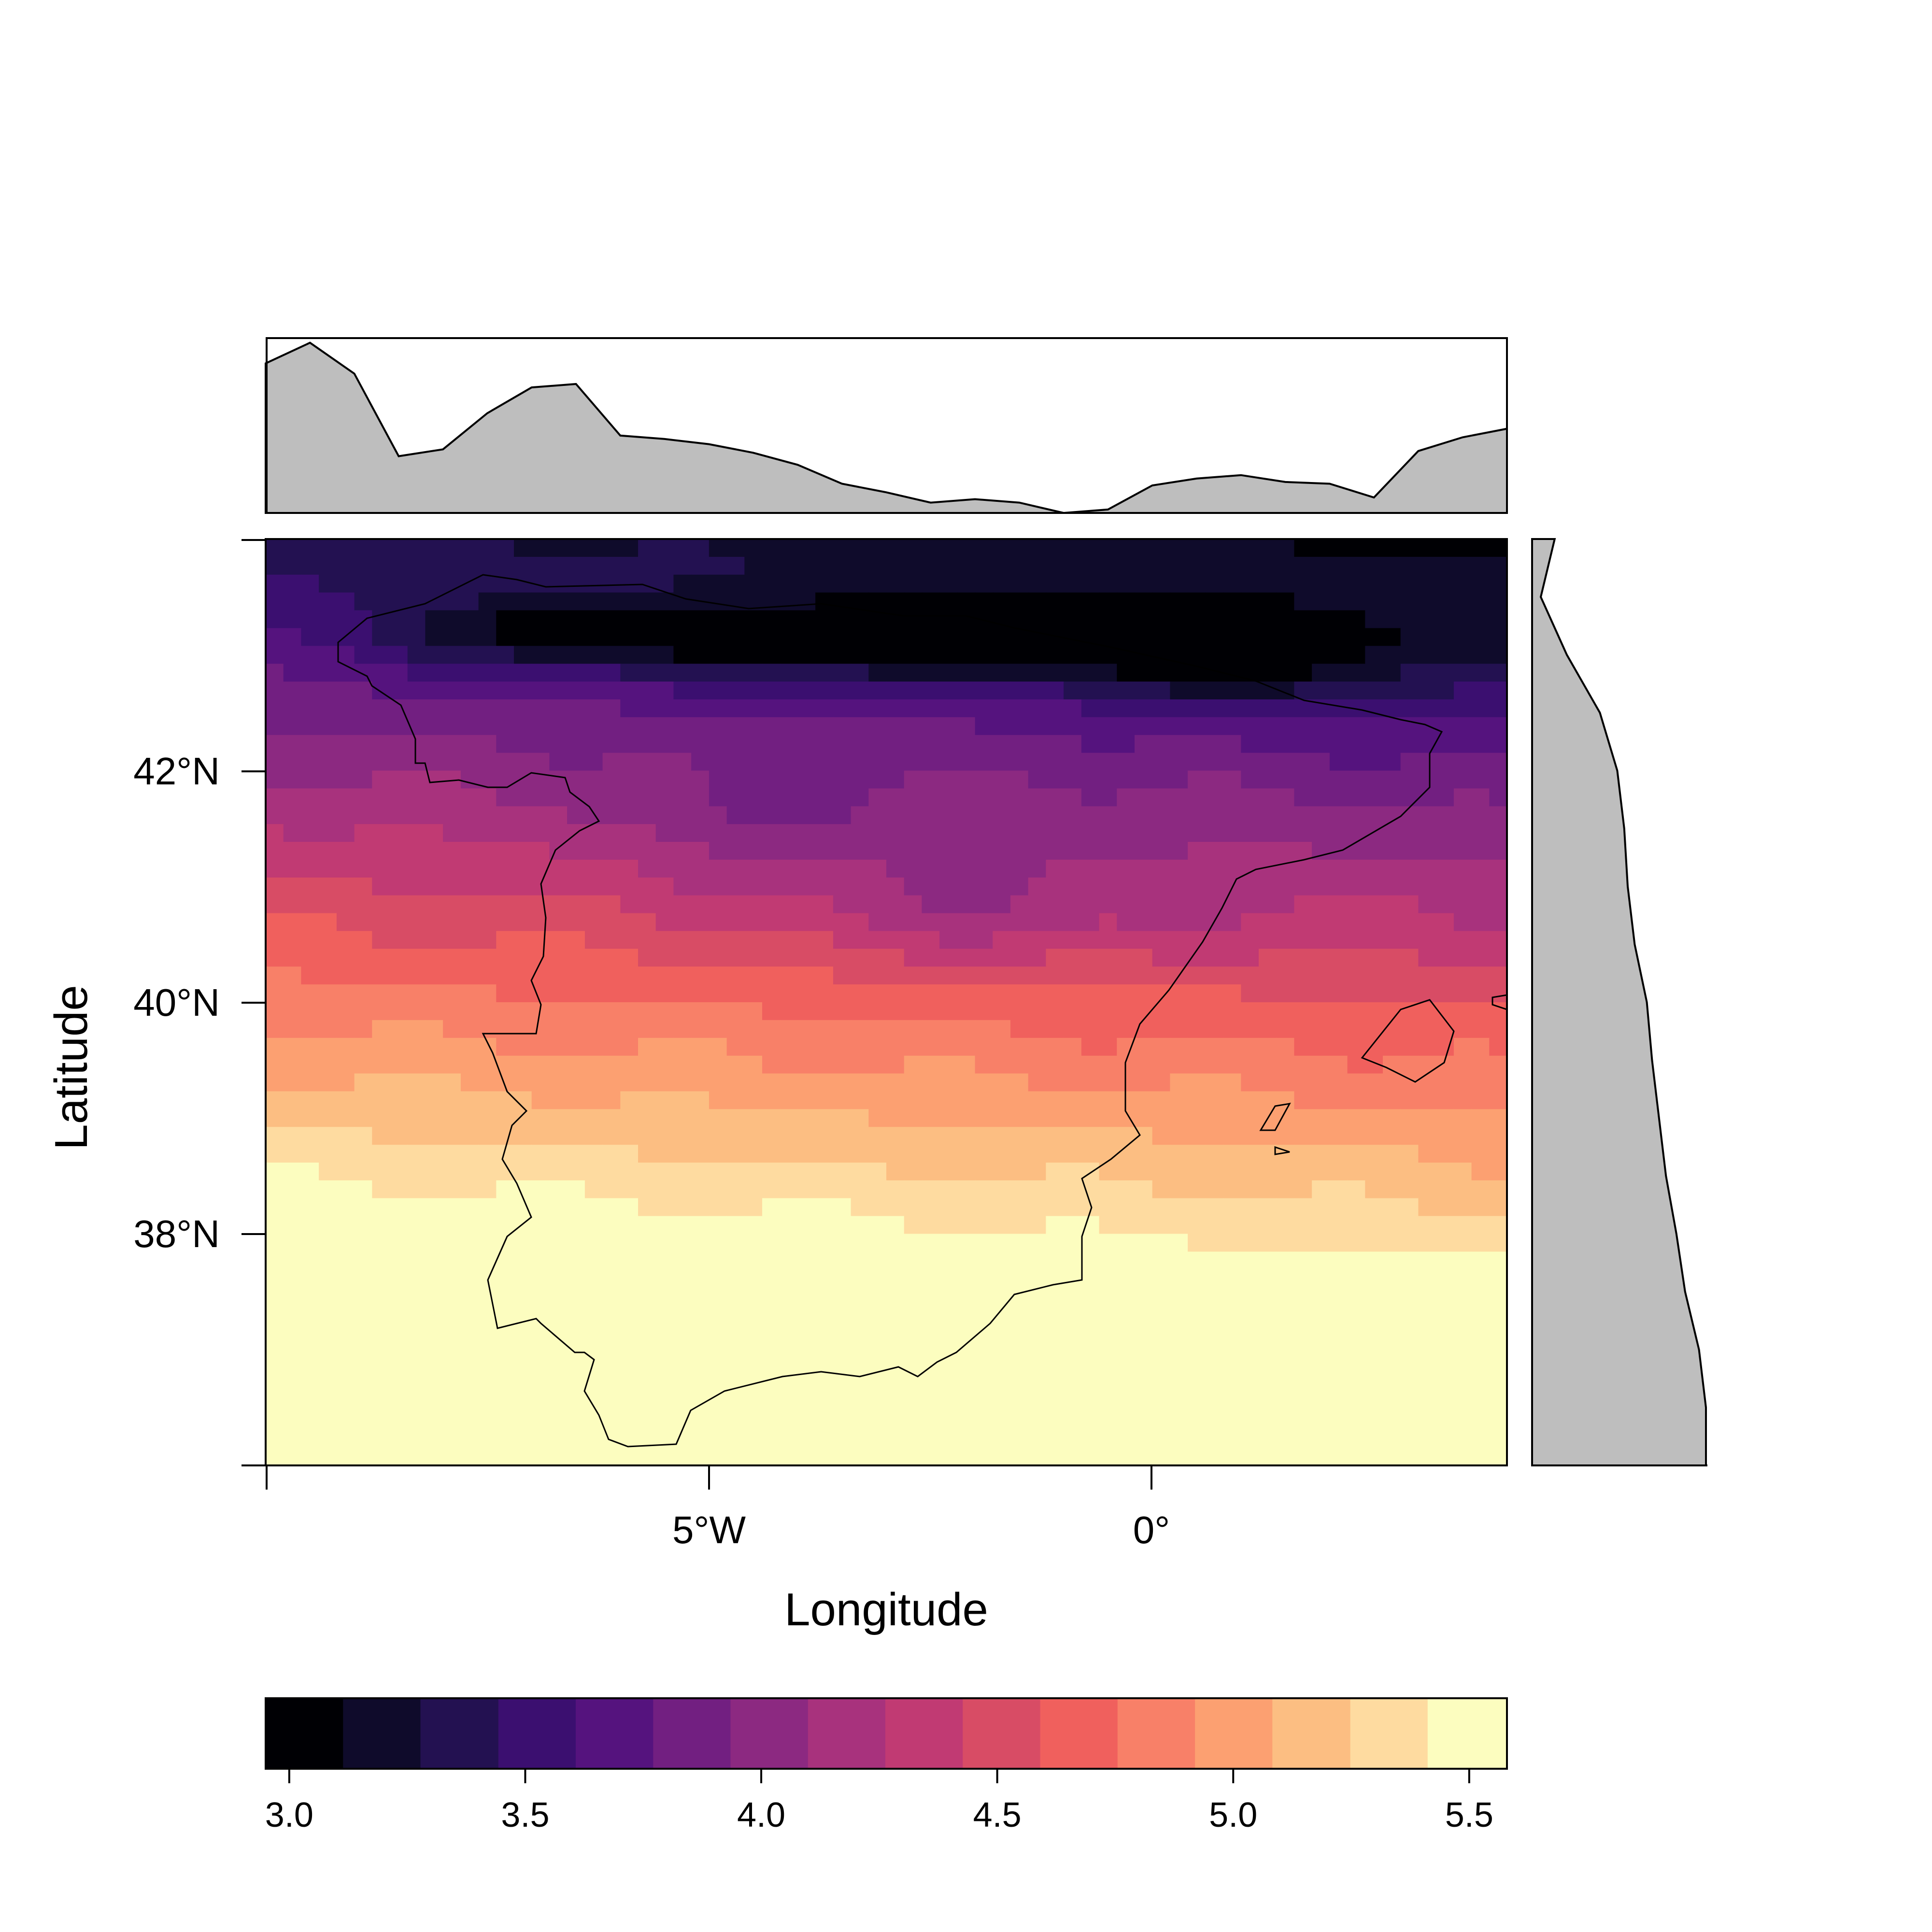  Describe the element at coordinates (718, 1550) in the screenshot. I see `x-axis: 5°W 0° Longitude` at that location.